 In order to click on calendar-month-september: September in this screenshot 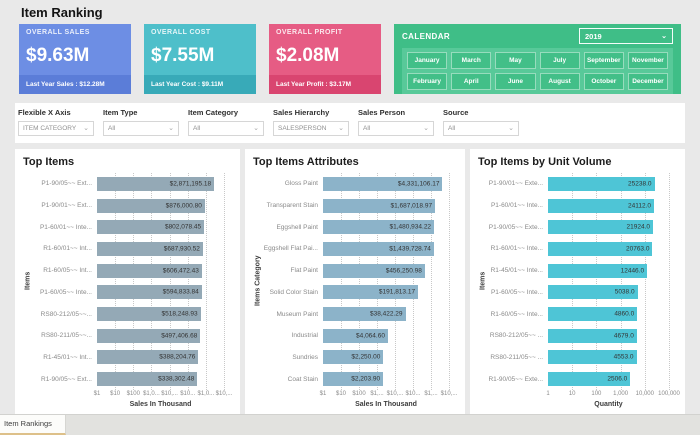, I will do `click(603, 60)`.